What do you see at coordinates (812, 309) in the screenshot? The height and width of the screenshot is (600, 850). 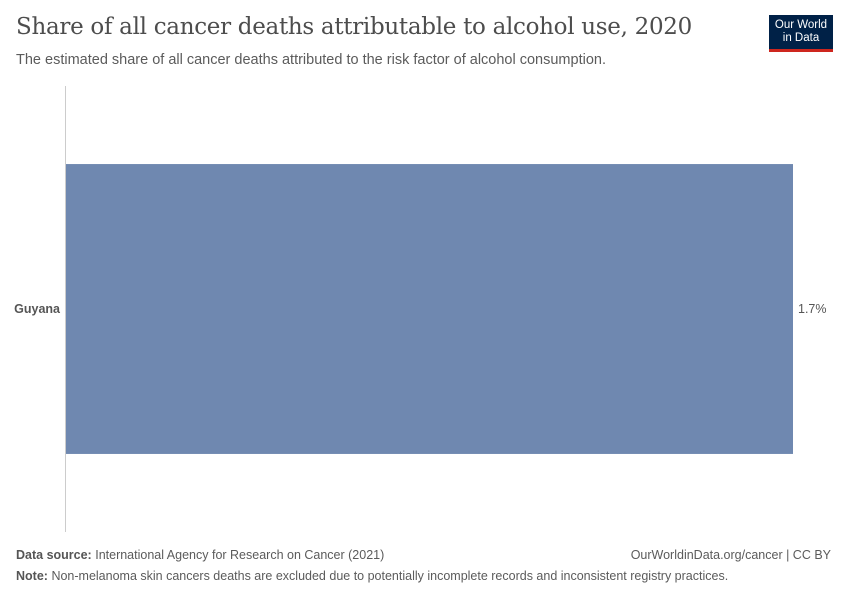 I see `value-label: 1.7%` at bounding box center [812, 309].